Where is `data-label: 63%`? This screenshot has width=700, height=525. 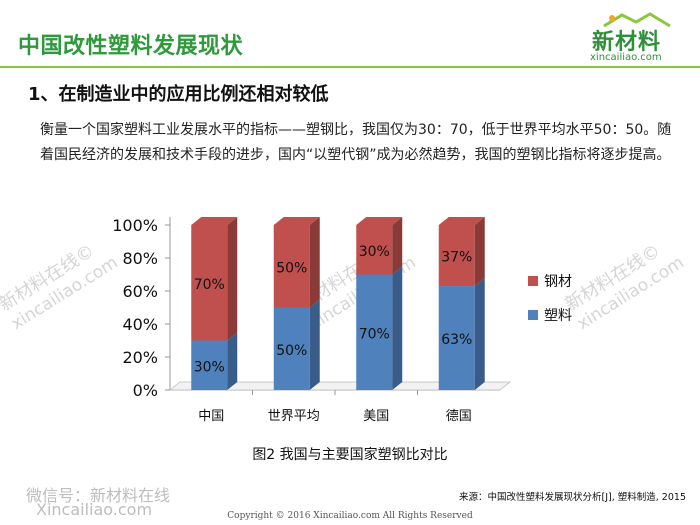
data-label: 63% is located at coordinates (456, 340).